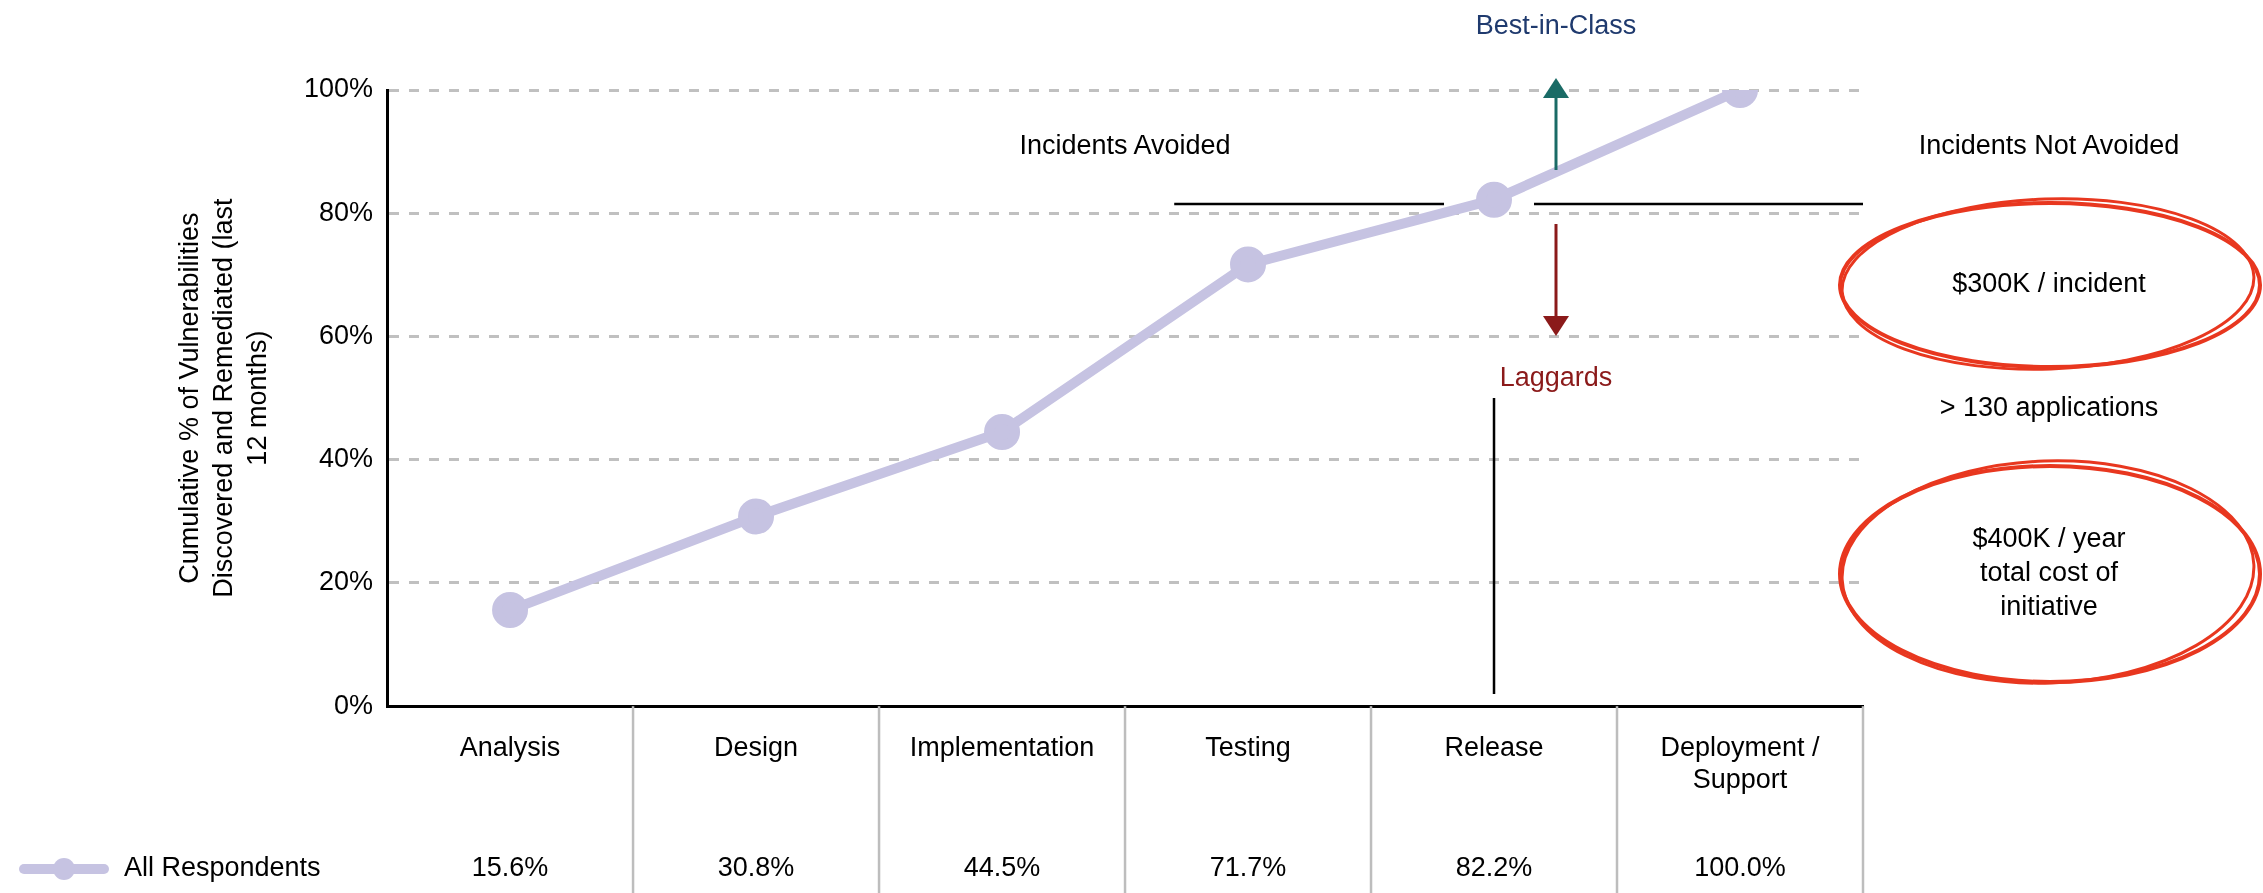  I want to click on data-label: 44.5%, so click(1002, 867).